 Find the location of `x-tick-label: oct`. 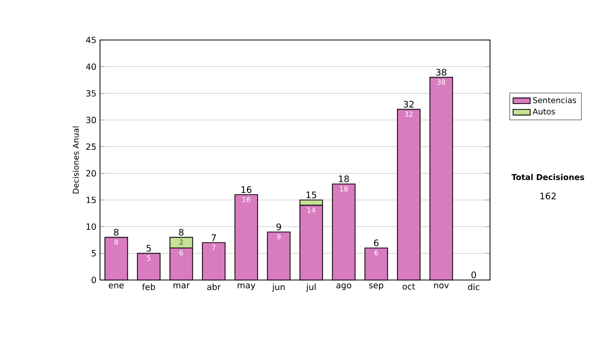

x-tick-label: oct is located at coordinates (409, 287).